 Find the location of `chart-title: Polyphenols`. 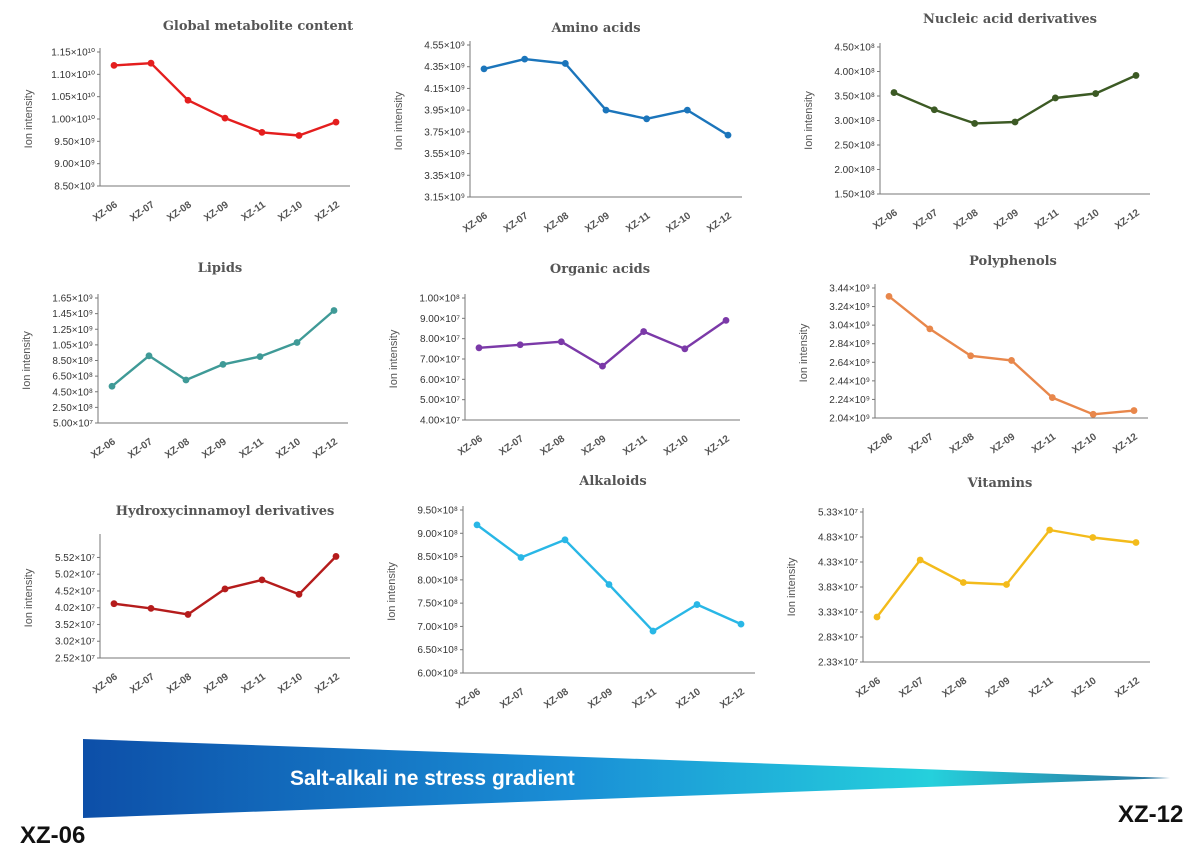

chart-title: Polyphenols is located at coordinates (1013, 261).